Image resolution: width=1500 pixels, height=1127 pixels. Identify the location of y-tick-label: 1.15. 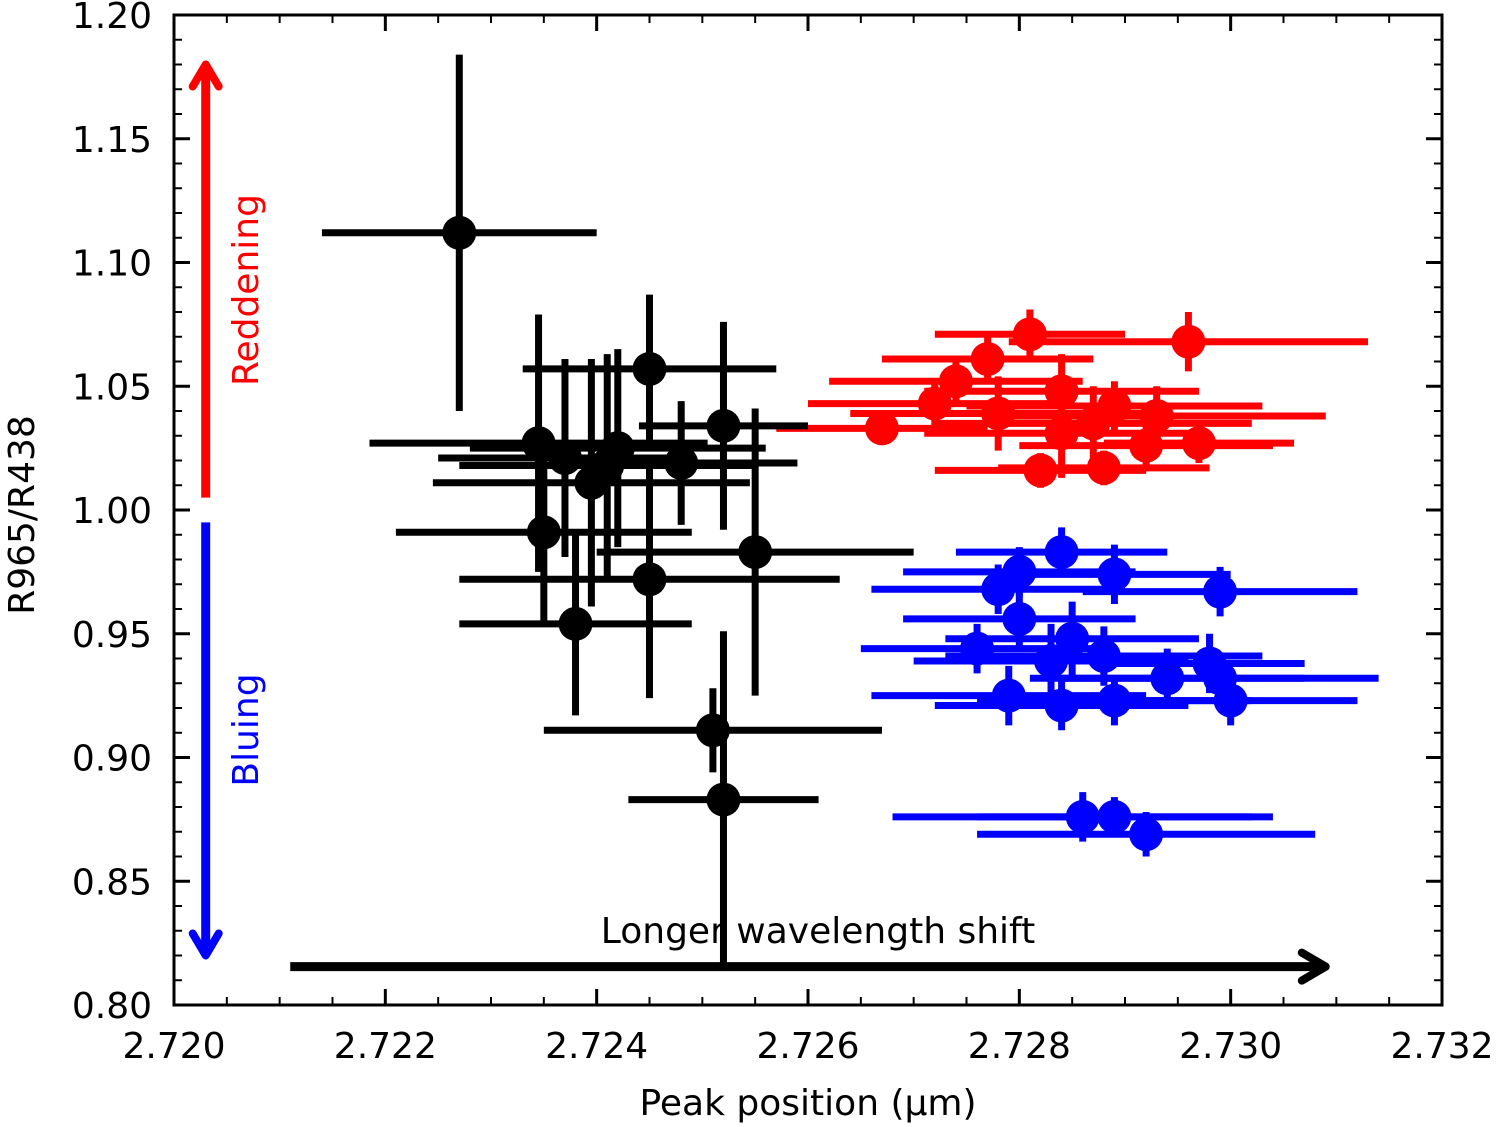
(112, 140).